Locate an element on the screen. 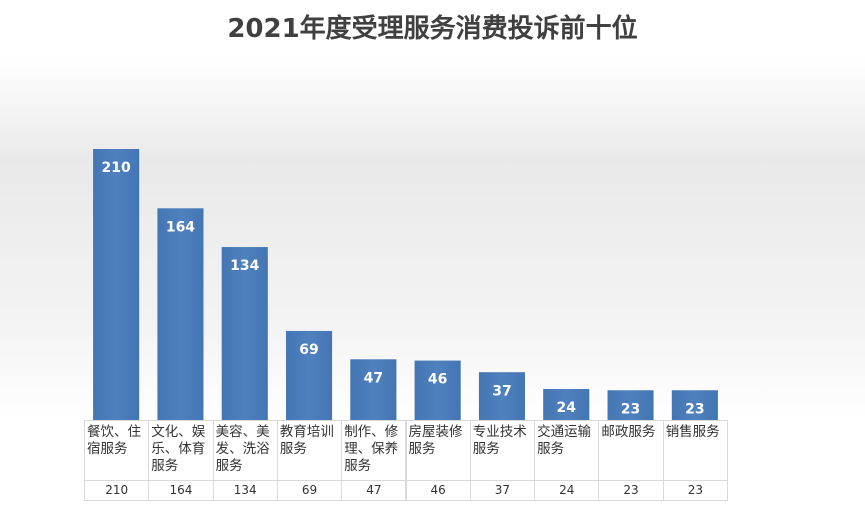 The width and height of the screenshot is (865, 511). table-value: 134 is located at coordinates (245, 490).